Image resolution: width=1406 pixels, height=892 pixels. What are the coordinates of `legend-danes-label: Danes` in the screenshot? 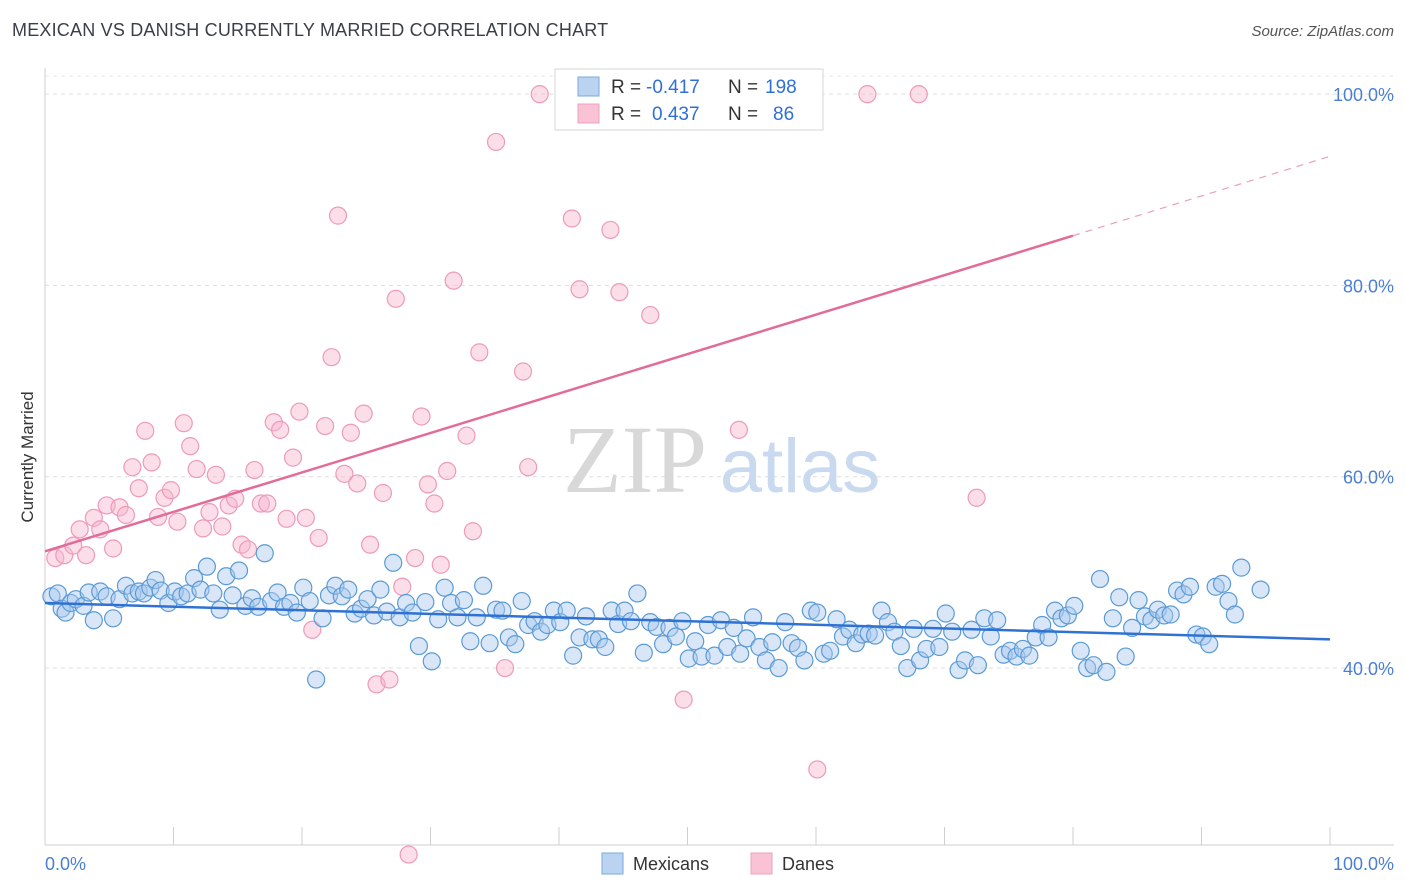 It's located at (808, 864).